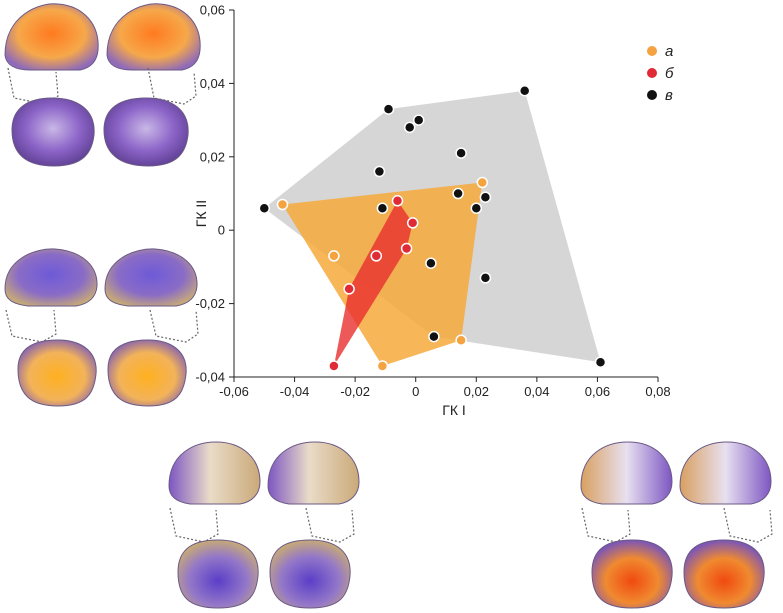  What do you see at coordinates (669, 51) in the screenshot?
I see `legend-label-а: а` at bounding box center [669, 51].